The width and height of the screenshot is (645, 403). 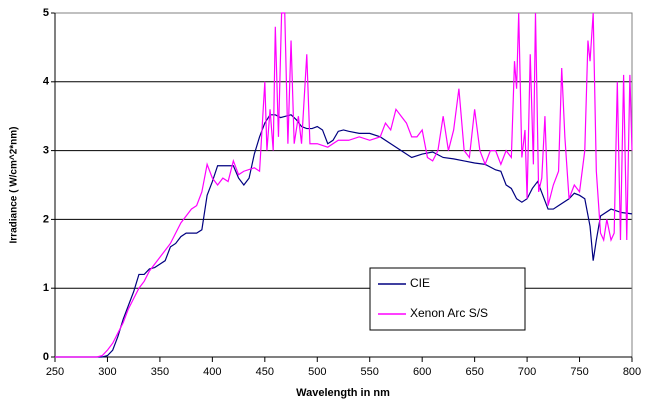 What do you see at coordinates (449, 313) in the screenshot?
I see `legend-label: Xenon Arc S/S` at bounding box center [449, 313].